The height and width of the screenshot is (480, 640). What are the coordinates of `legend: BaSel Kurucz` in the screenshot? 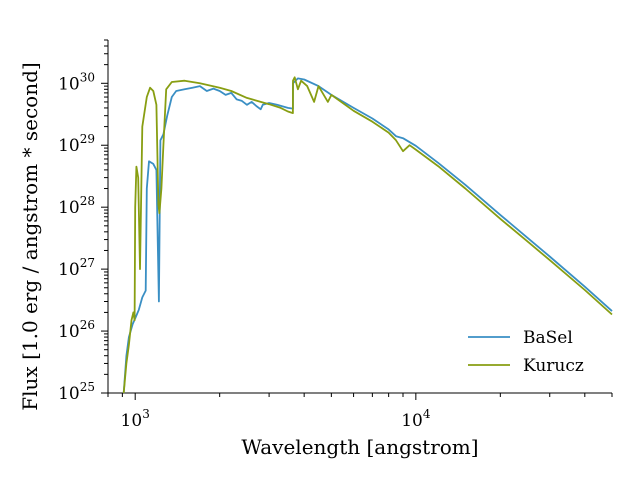 It's located at (526, 352).